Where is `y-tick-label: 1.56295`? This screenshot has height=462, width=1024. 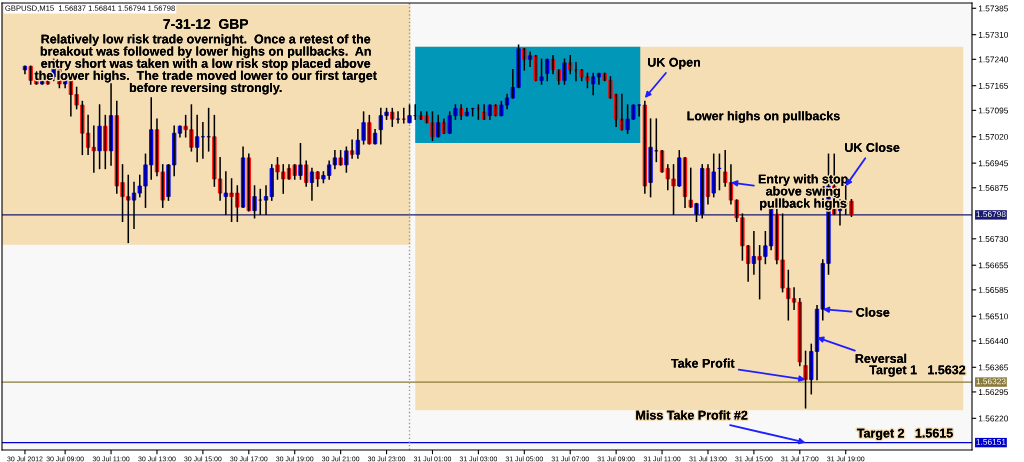
y-tick-label: 1.56295 is located at coordinates (993, 392).